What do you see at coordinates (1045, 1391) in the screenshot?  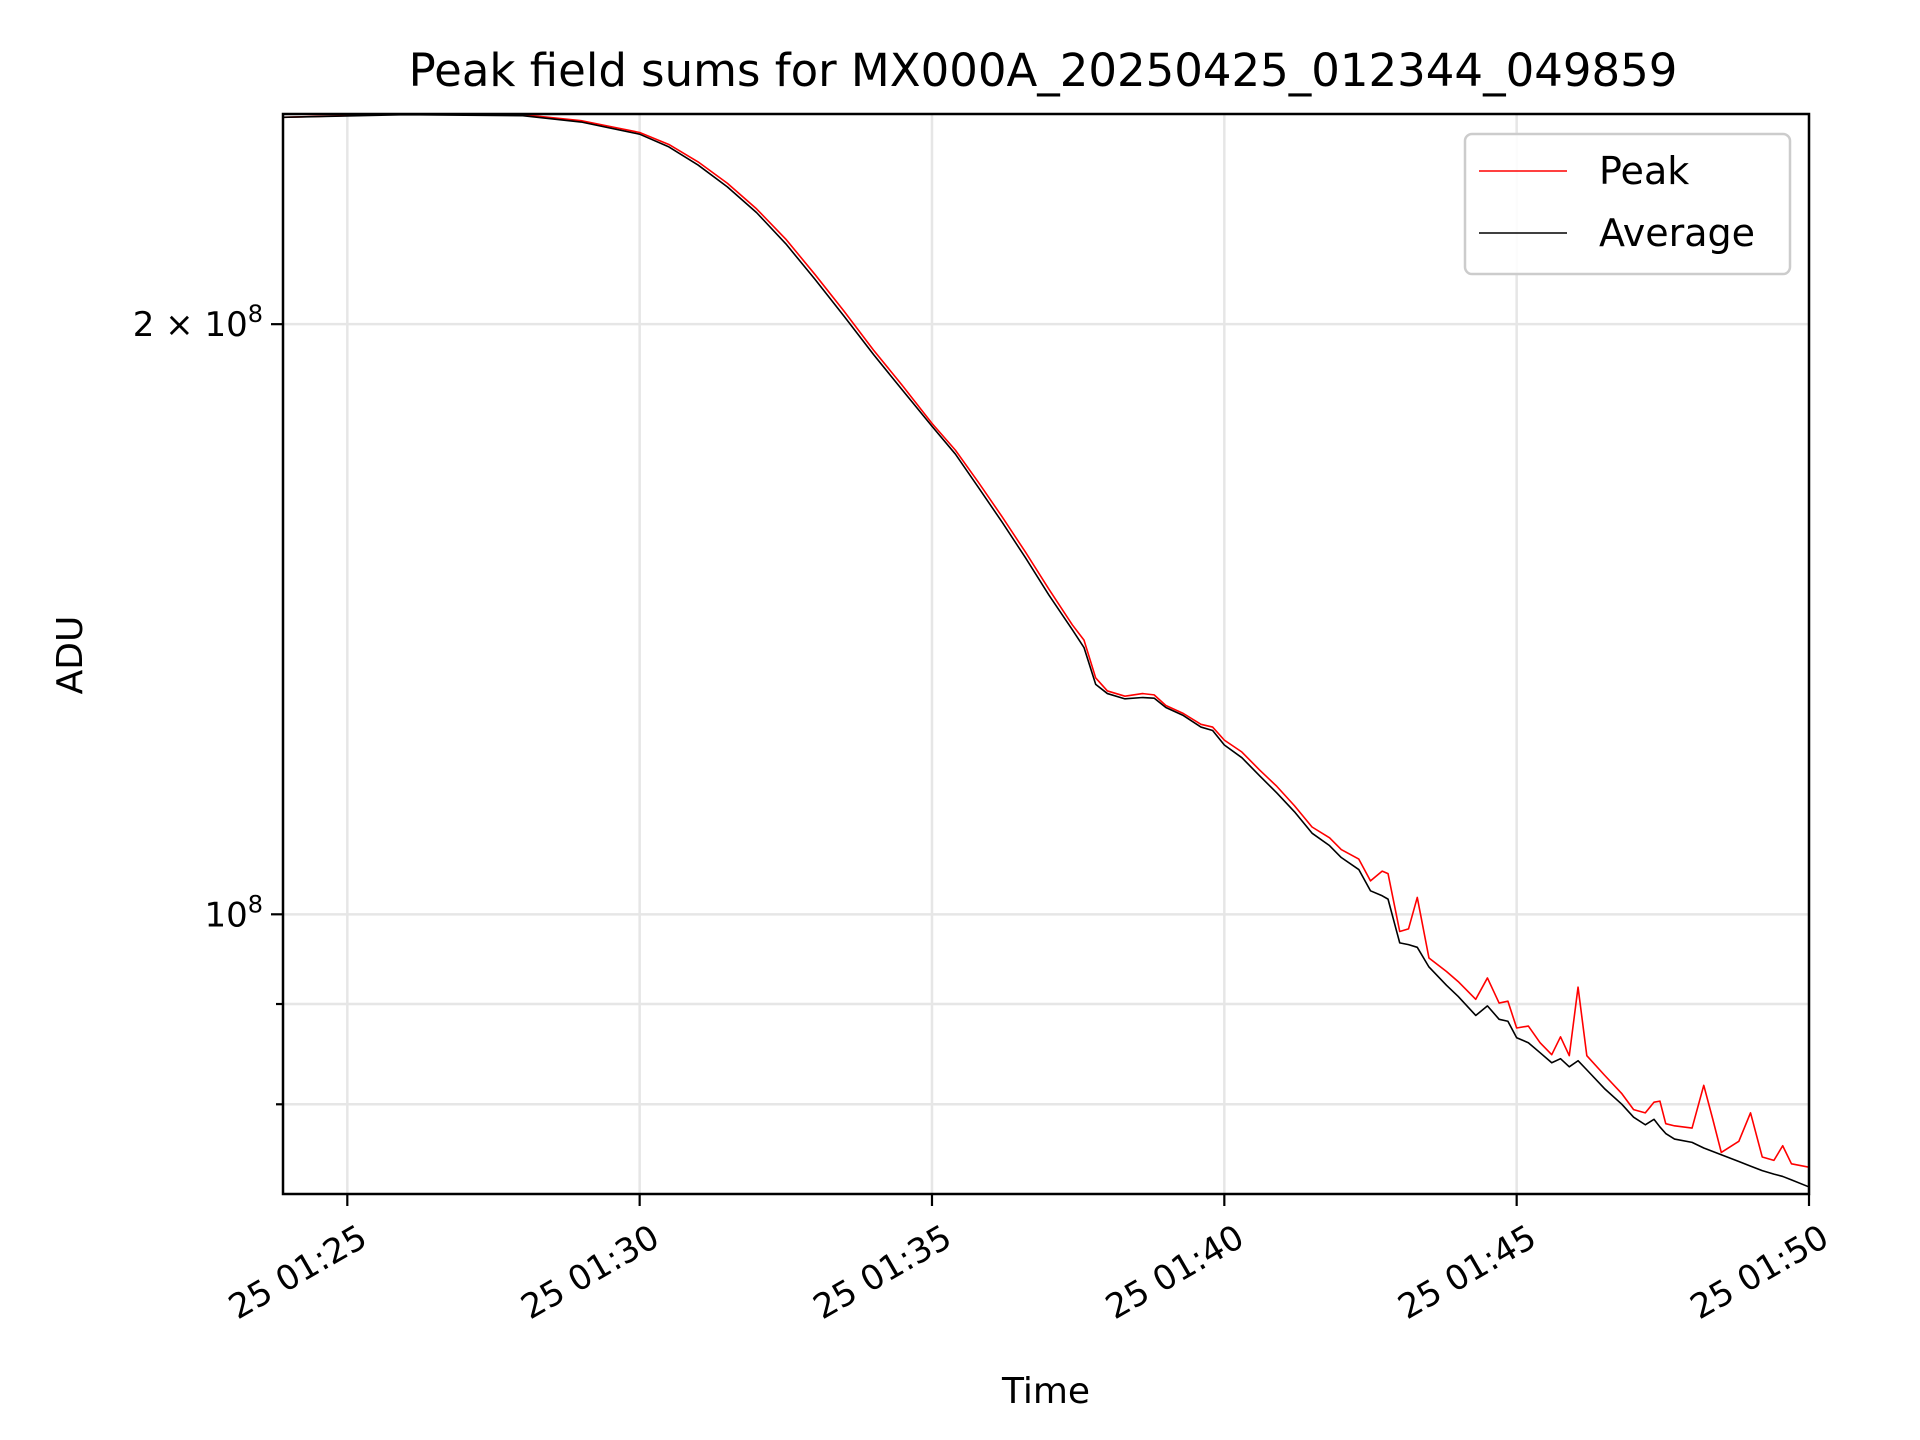 I see `x-axis-label: Time` at bounding box center [1045, 1391].